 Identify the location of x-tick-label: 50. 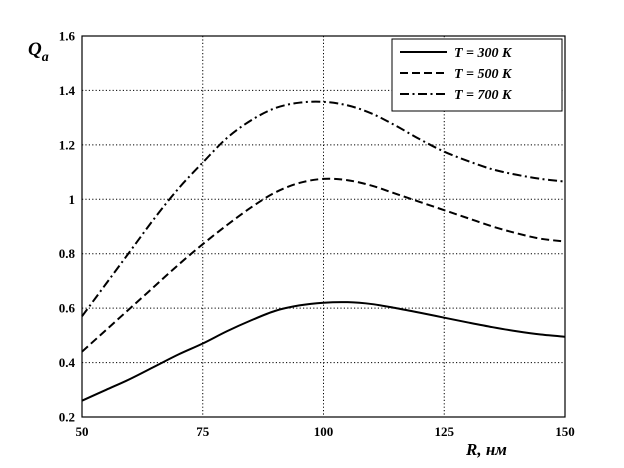
(82, 431).